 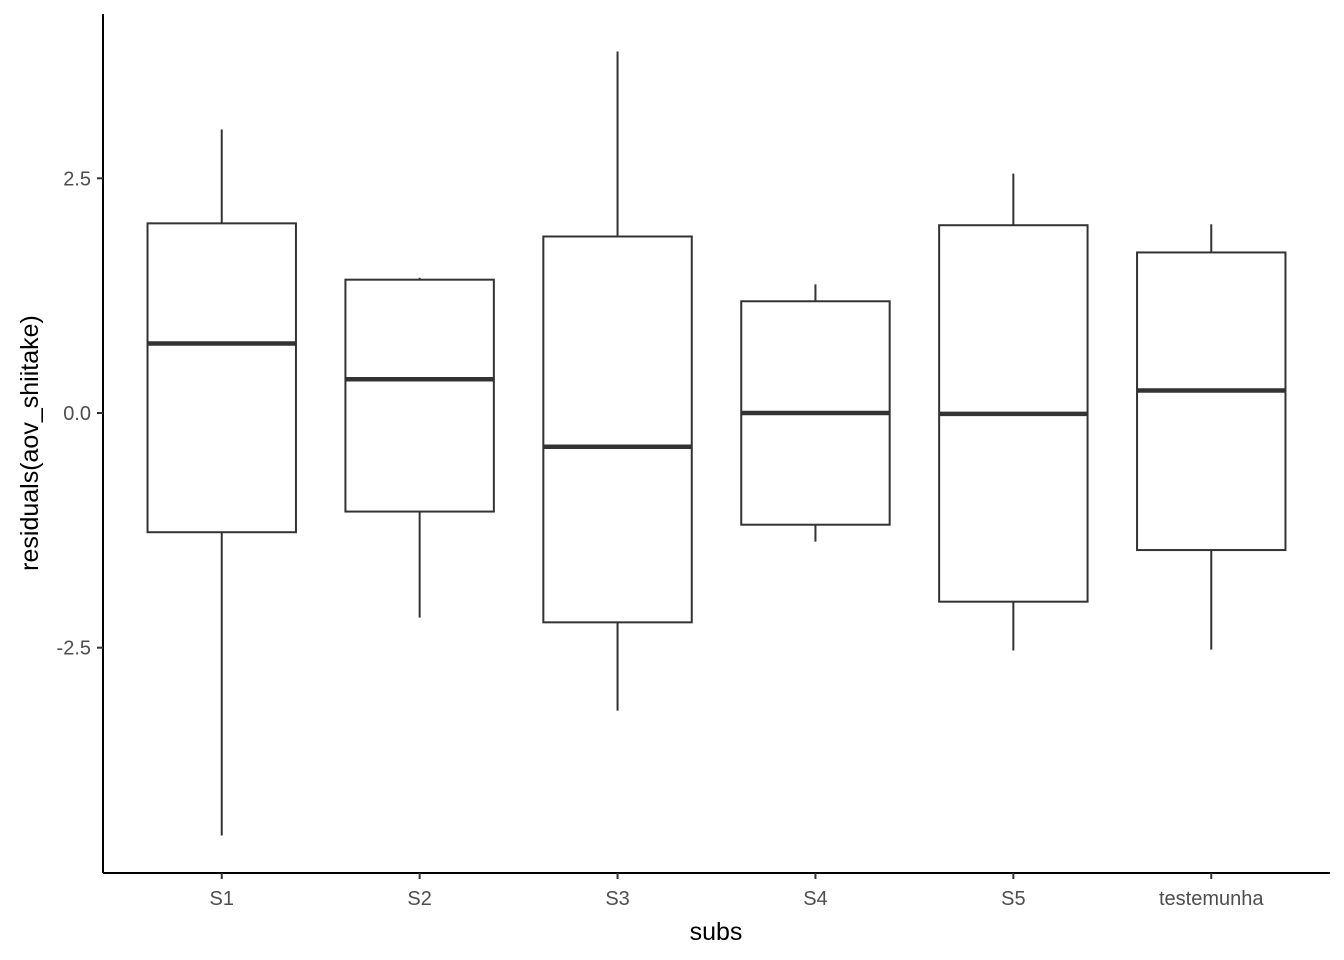 What do you see at coordinates (815, 413) in the screenshot?
I see `box-s4` at bounding box center [815, 413].